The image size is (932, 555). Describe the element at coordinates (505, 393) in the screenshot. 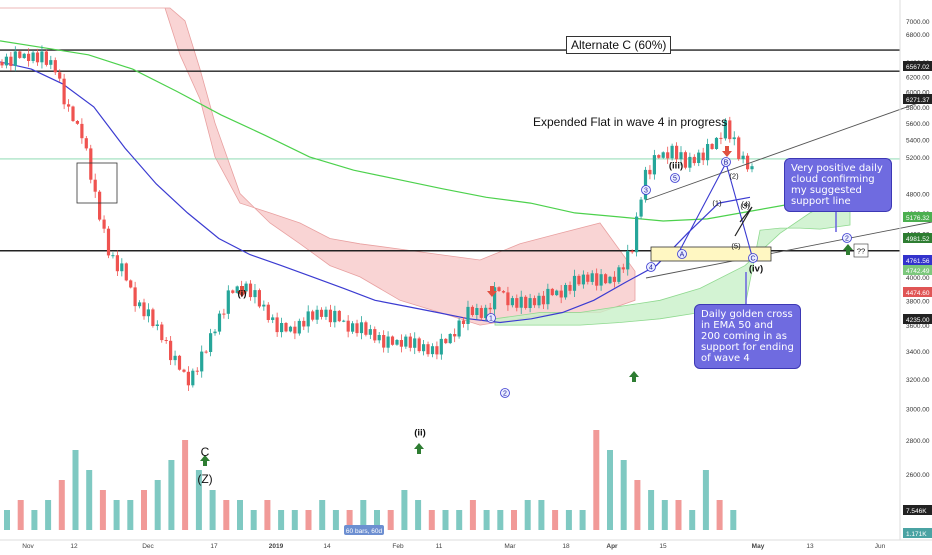

I see `wave-circle` at that location.